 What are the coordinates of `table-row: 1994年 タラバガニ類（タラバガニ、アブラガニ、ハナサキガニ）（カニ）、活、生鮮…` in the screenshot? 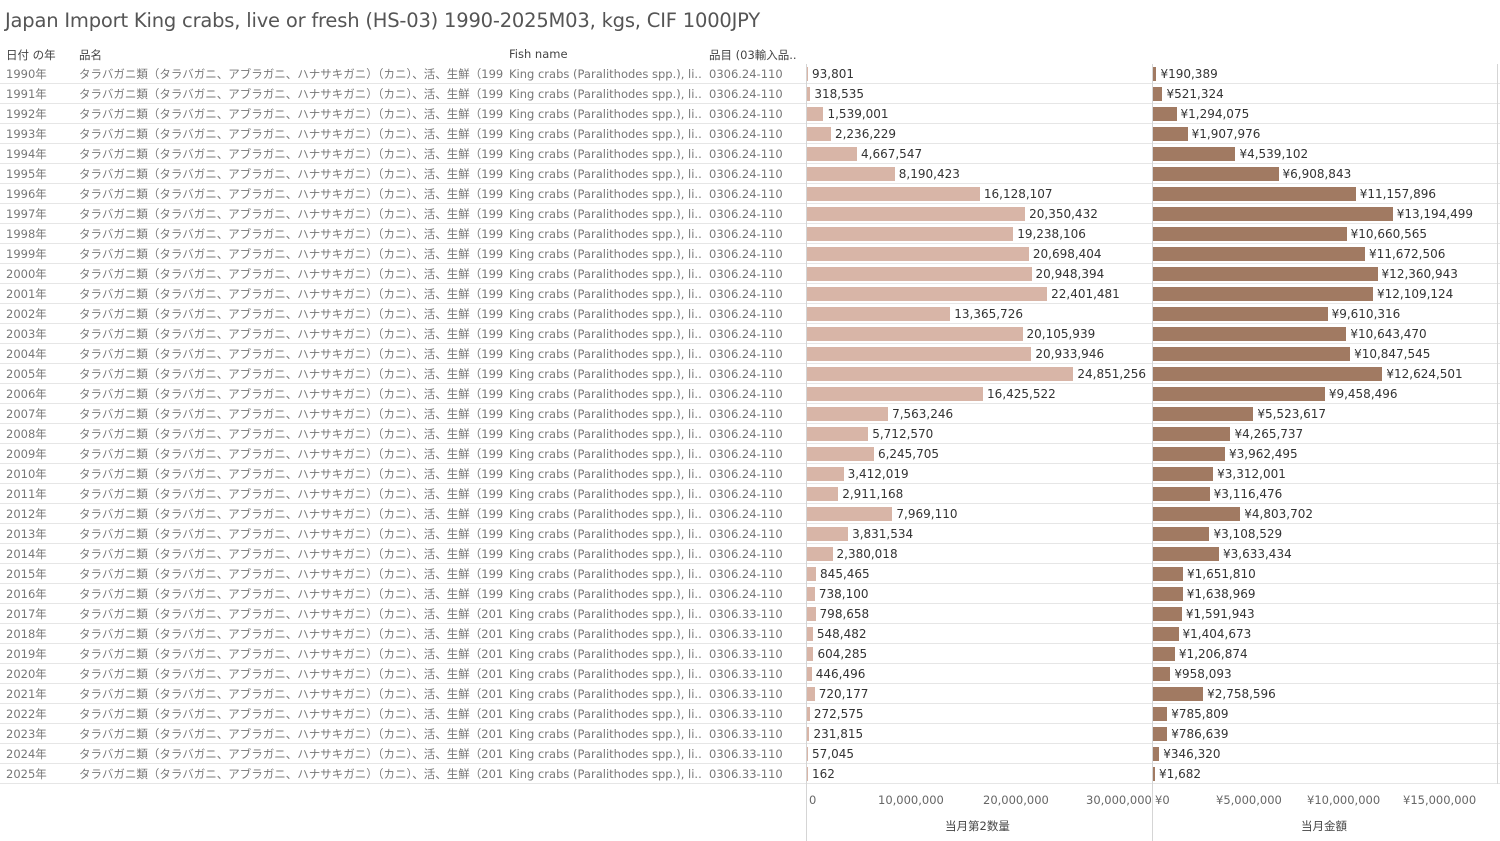 It's located at (750, 154).